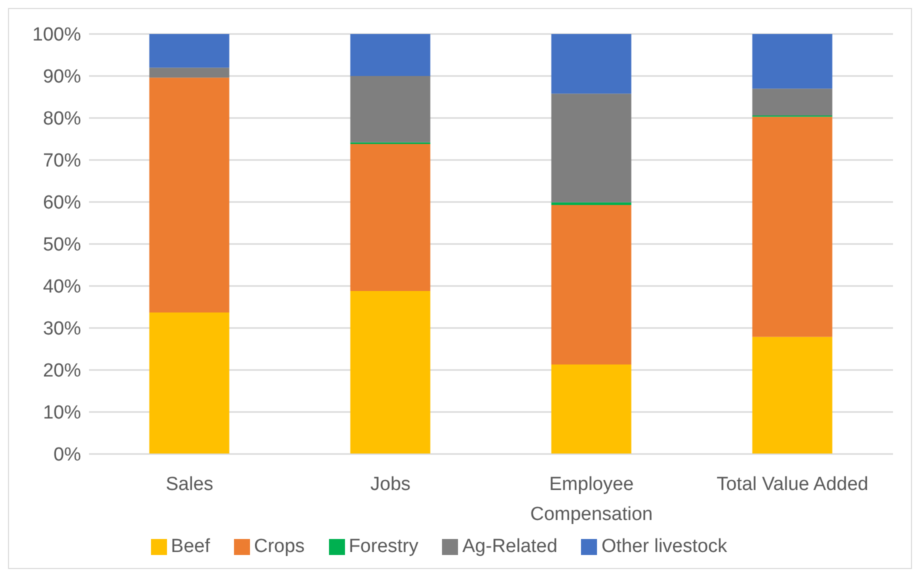  What do you see at coordinates (57, 35) in the screenshot?
I see `y-tick-label: 100%` at bounding box center [57, 35].